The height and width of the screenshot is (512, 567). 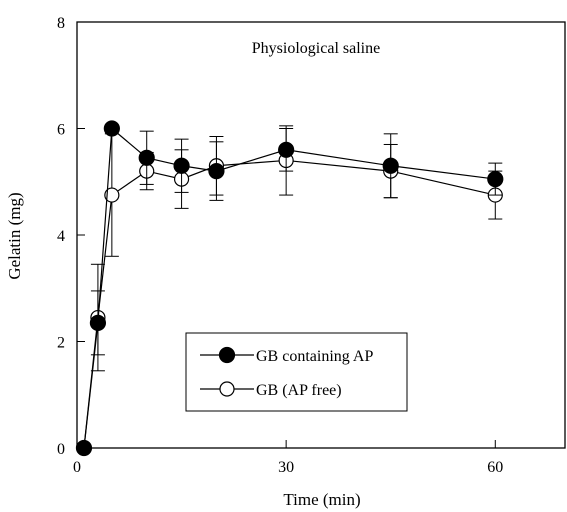 I want to click on y-axis-label: Gelatin (mg), so click(x=14, y=235).